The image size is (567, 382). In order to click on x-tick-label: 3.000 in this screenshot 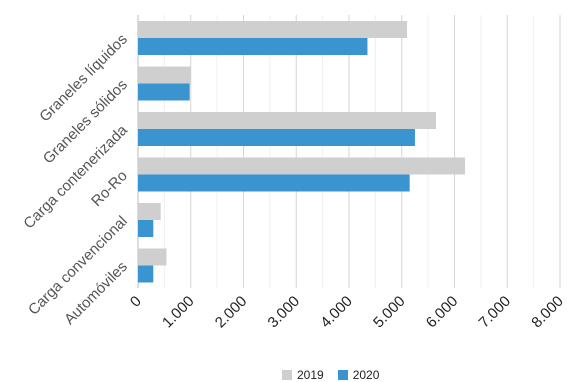, I will do `click(284, 312)`.